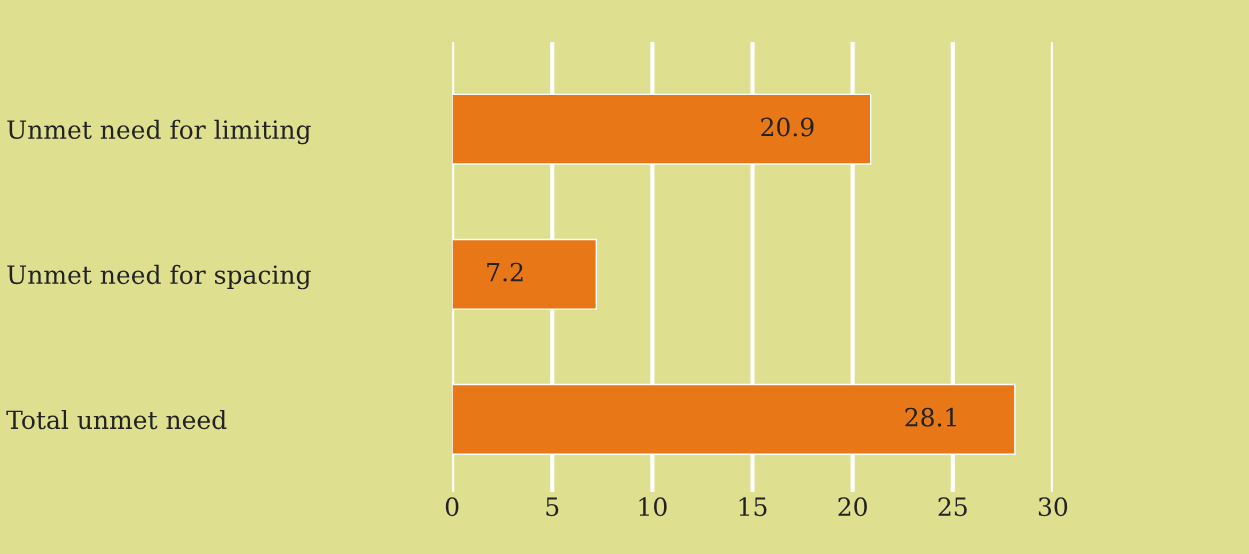 Image resolution: width=1249 pixels, height=554 pixels. Describe the element at coordinates (753, 507) in the screenshot. I see `x-tick-label: 15` at that location.